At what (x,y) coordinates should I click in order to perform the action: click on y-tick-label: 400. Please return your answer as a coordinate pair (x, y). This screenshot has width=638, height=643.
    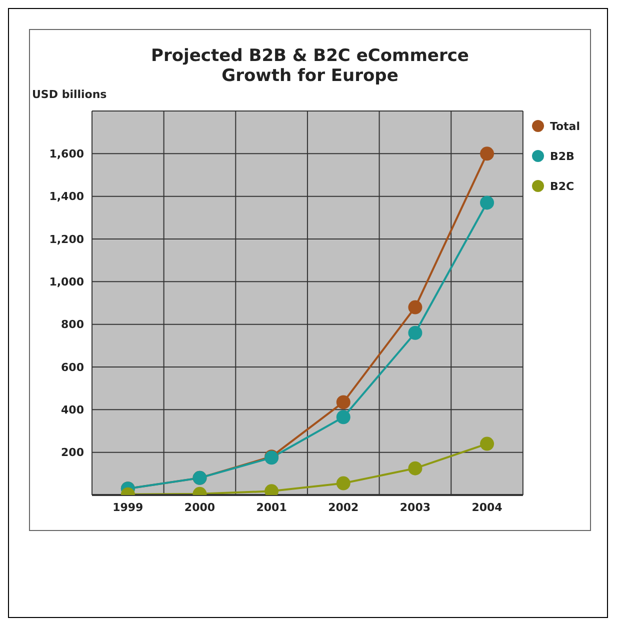
    Looking at the image, I should click on (72, 410).